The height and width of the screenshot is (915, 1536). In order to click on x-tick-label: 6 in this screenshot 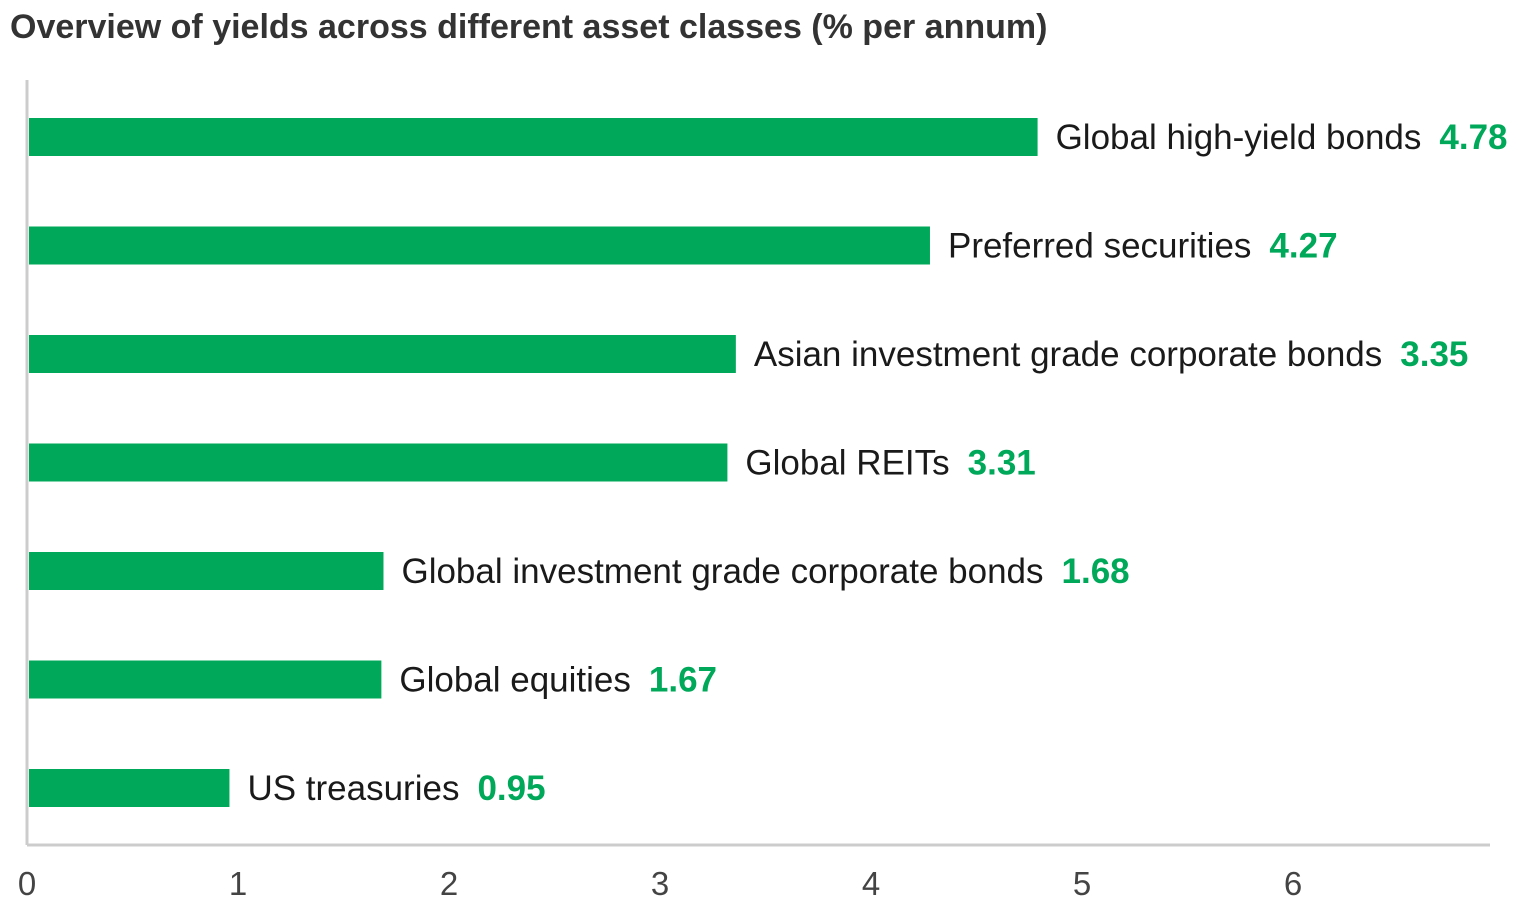, I will do `click(1293, 883)`.